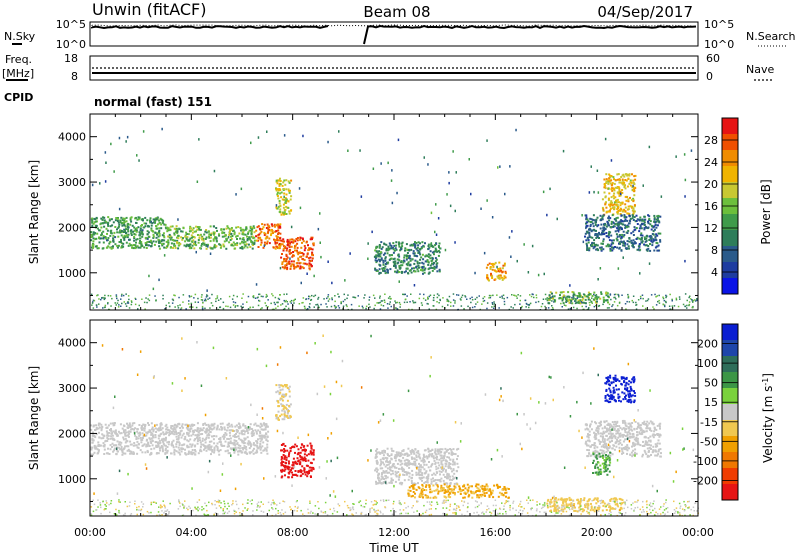  I want to click on noise-cell, so click(373, 168).